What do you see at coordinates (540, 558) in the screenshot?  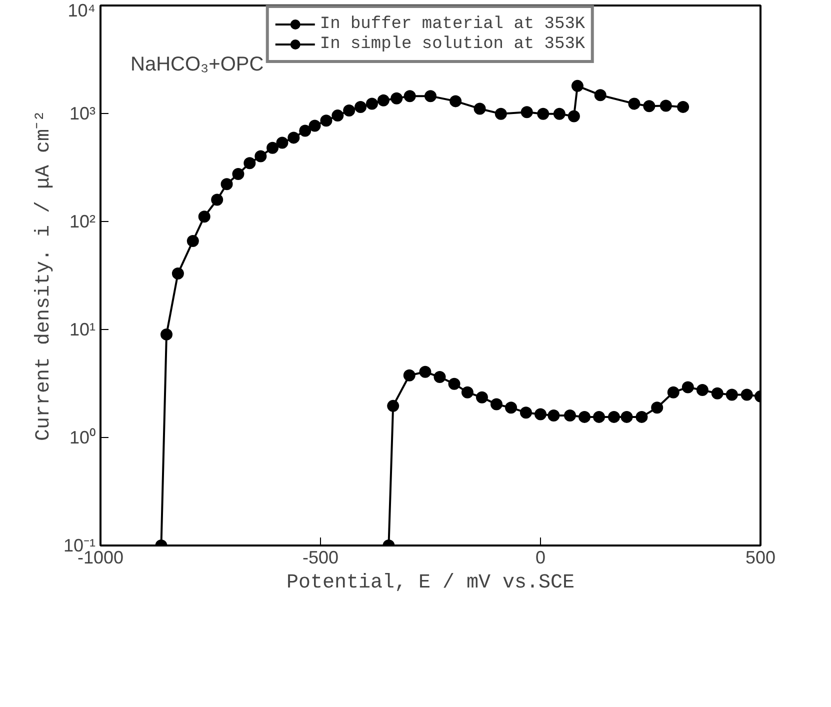 I see `x-tick-label: 0` at bounding box center [540, 558].